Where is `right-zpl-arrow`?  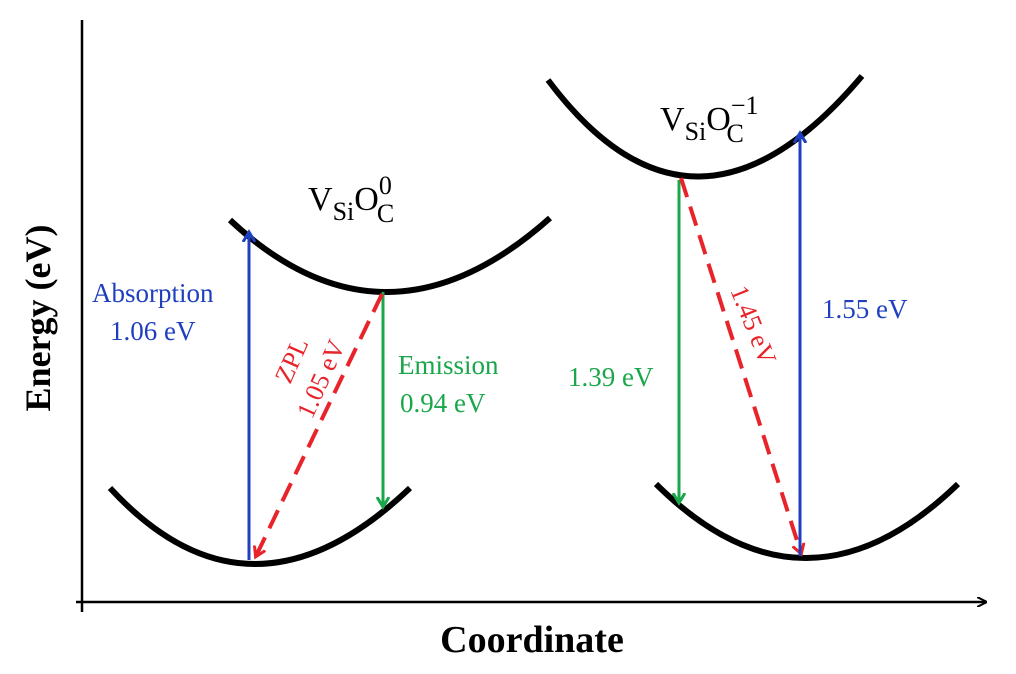 right-zpl-arrow is located at coordinates (740, 365).